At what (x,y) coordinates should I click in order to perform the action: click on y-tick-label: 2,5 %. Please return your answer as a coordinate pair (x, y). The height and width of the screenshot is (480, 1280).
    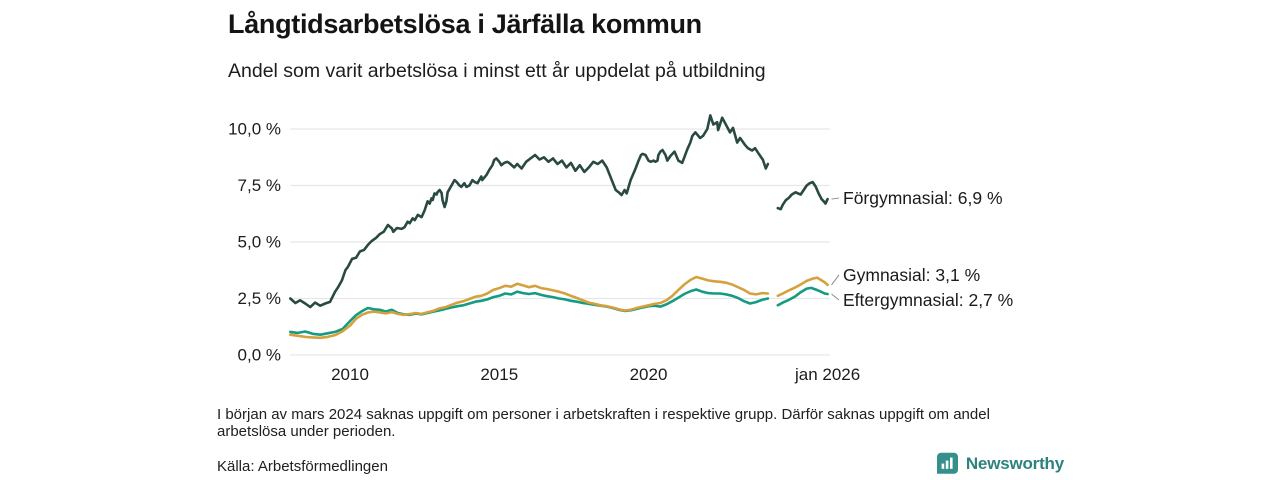
    Looking at the image, I should click on (259, 298).